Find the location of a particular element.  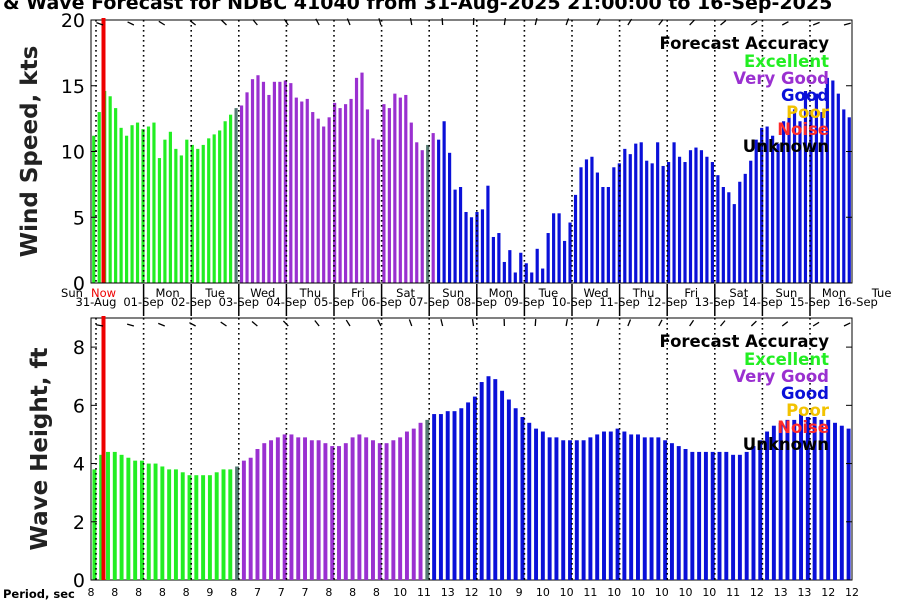

wave-y-tick-label: 6 is located at coordinates (79, 406).